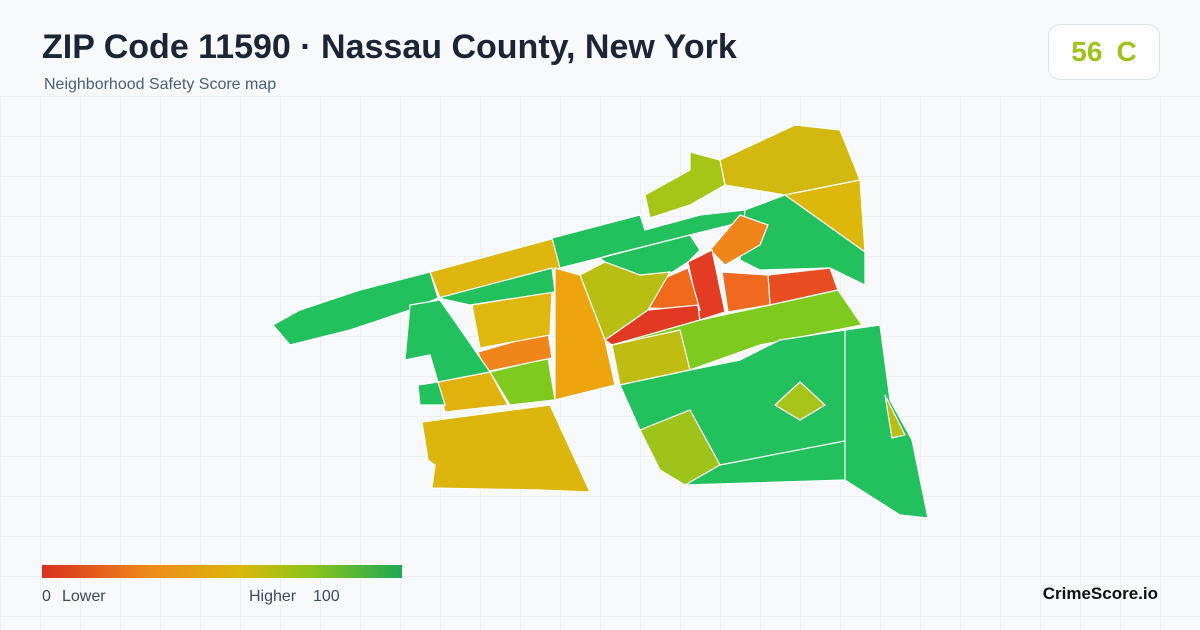 This screenshot has width=1200, height=630. Describe the element at coordinates (389, 47) in the screenshot. I see `title: ZIP Code 11590 · Nassau County, New York` at that location.